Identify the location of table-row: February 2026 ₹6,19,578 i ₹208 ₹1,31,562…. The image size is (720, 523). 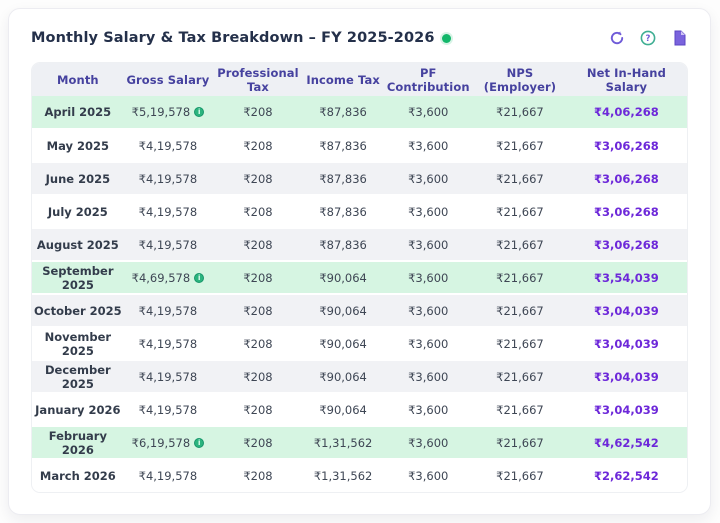
(359, 442).